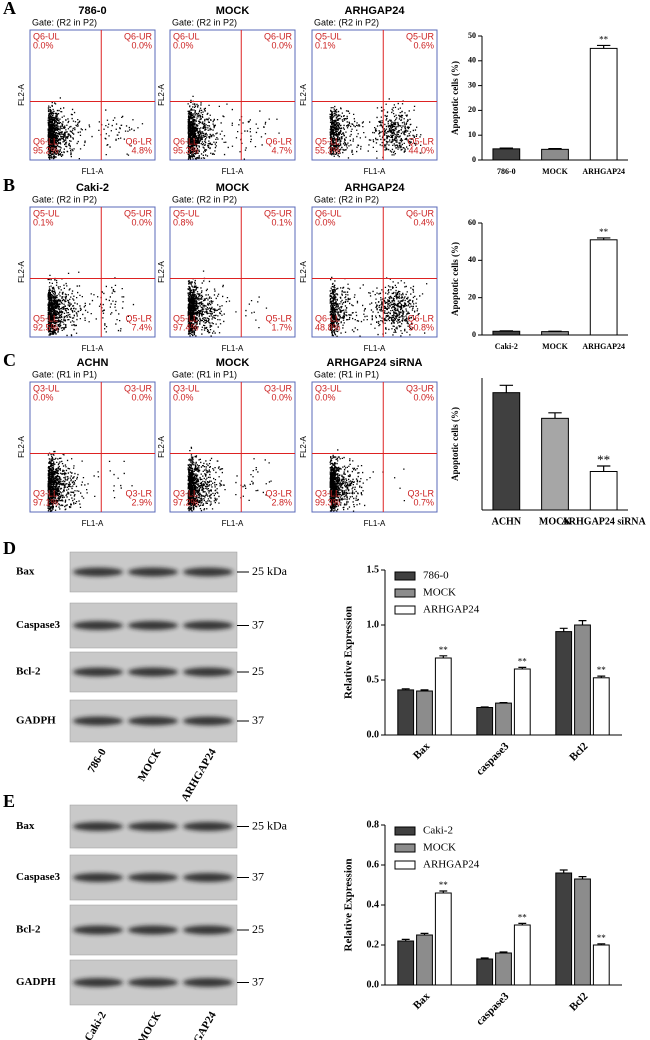 This screenshot has width=650, height=1040. Describe the element at coordinates (138, 213) in the screenshot. I see `quadrant-name: Q5-UR` at that location.